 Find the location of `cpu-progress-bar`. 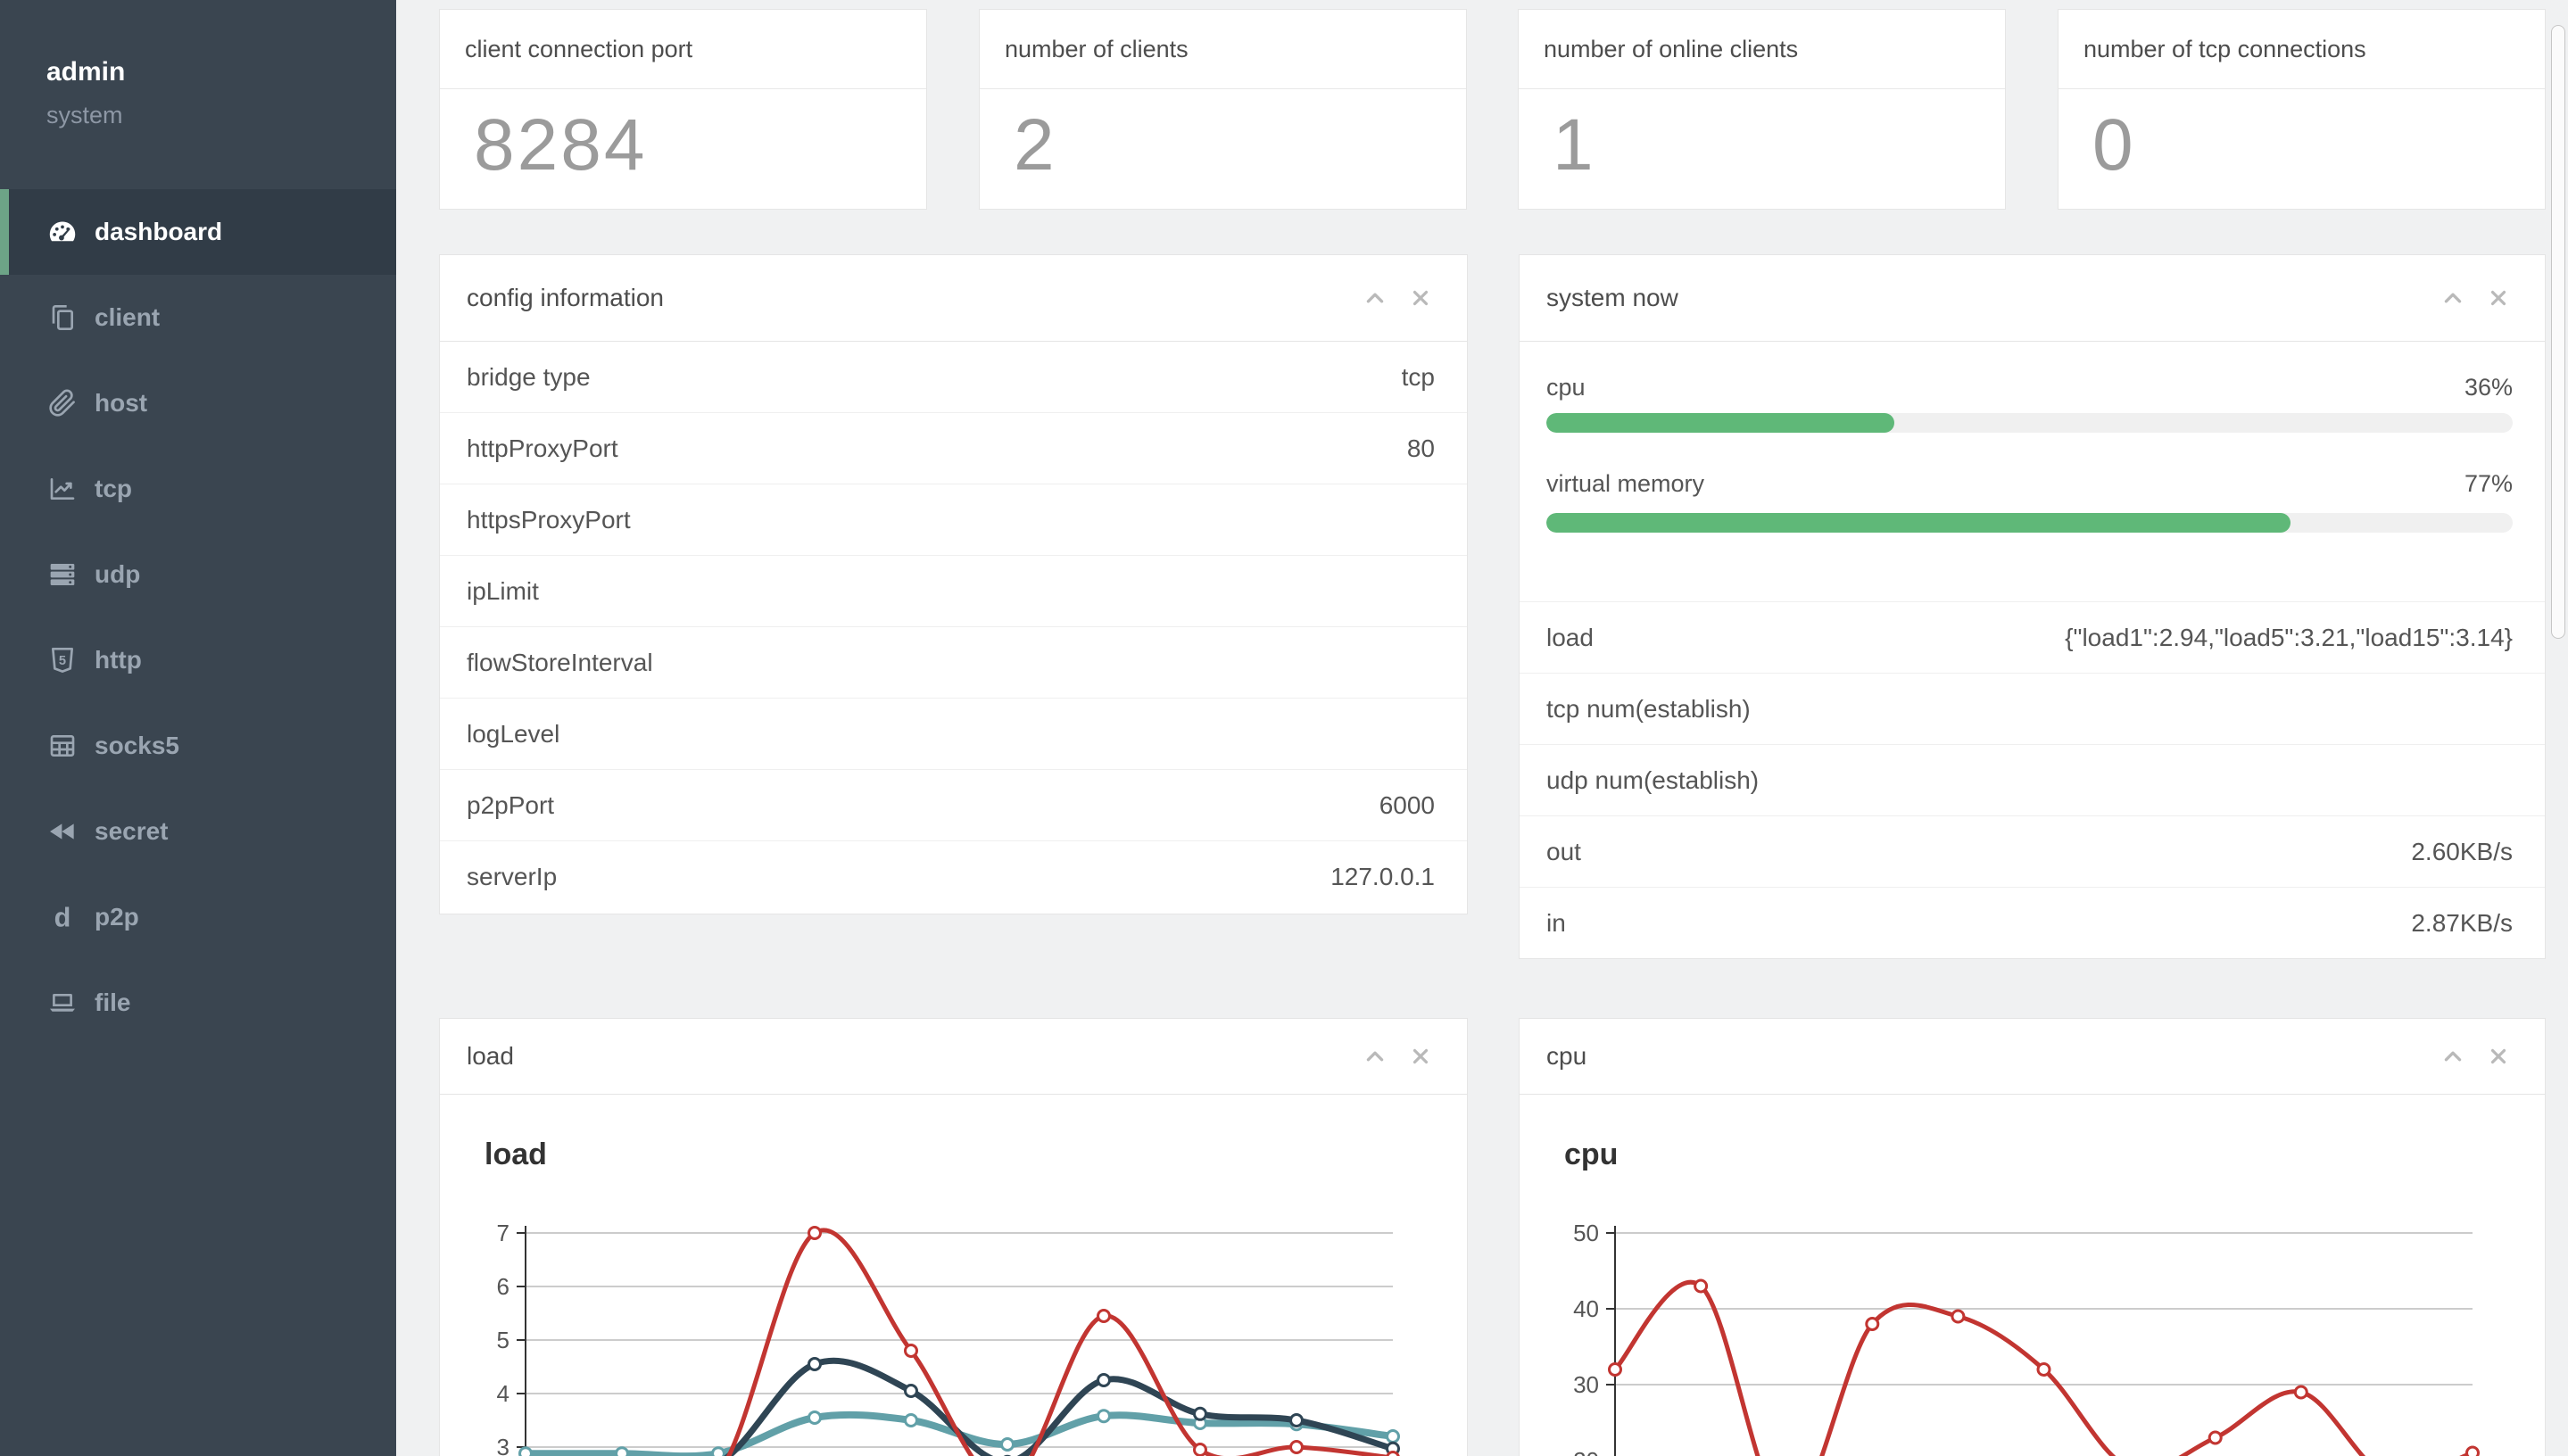

cpu-progress-bar is located at coordinates (2029, 423).